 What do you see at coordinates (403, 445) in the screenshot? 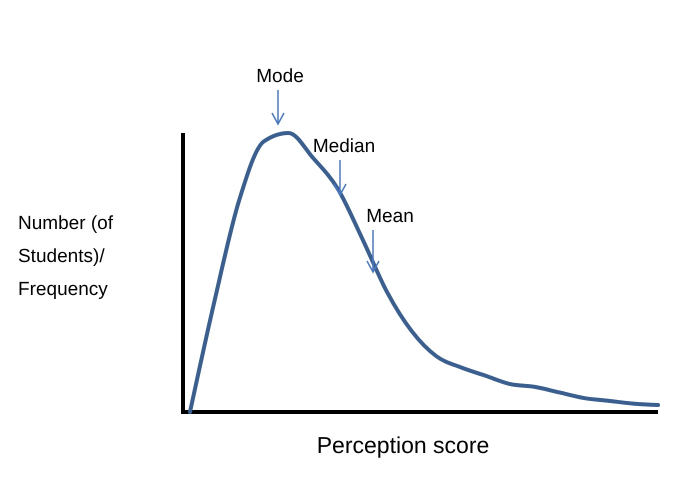
I see `x-axis-title: Perception score` at bounding box center [403, 445].